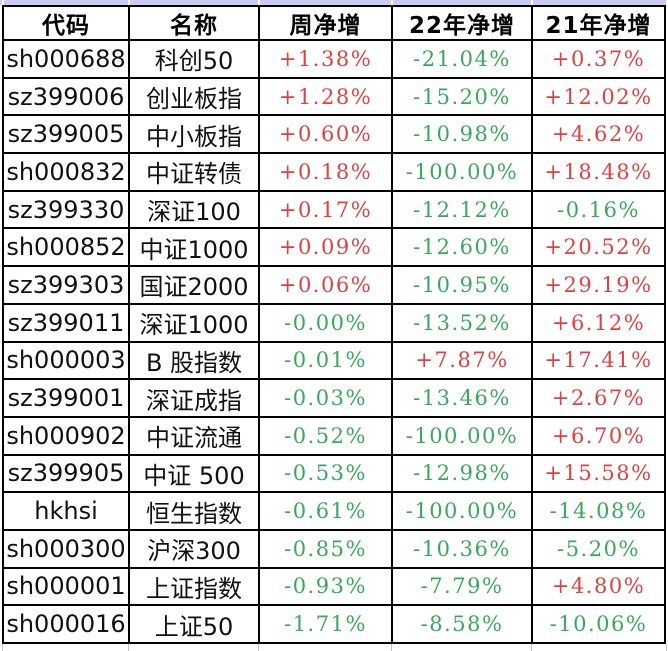  Describe the element at coordinates (462, 473) in the screenshot. I see `y2022-pct-cell: -12.98%` at that location.